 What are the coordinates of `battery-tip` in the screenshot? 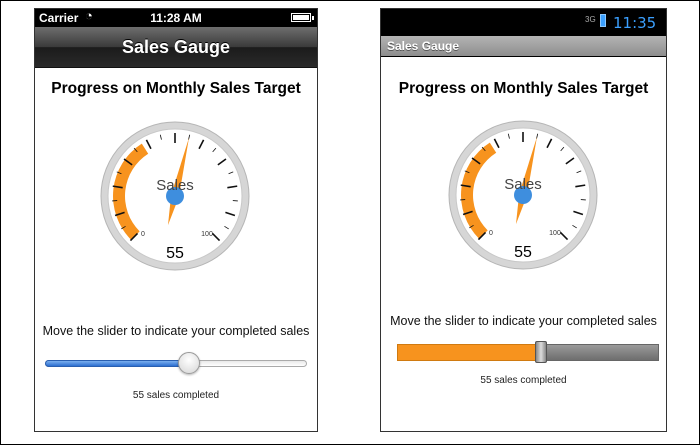 It's located at (313, 18).